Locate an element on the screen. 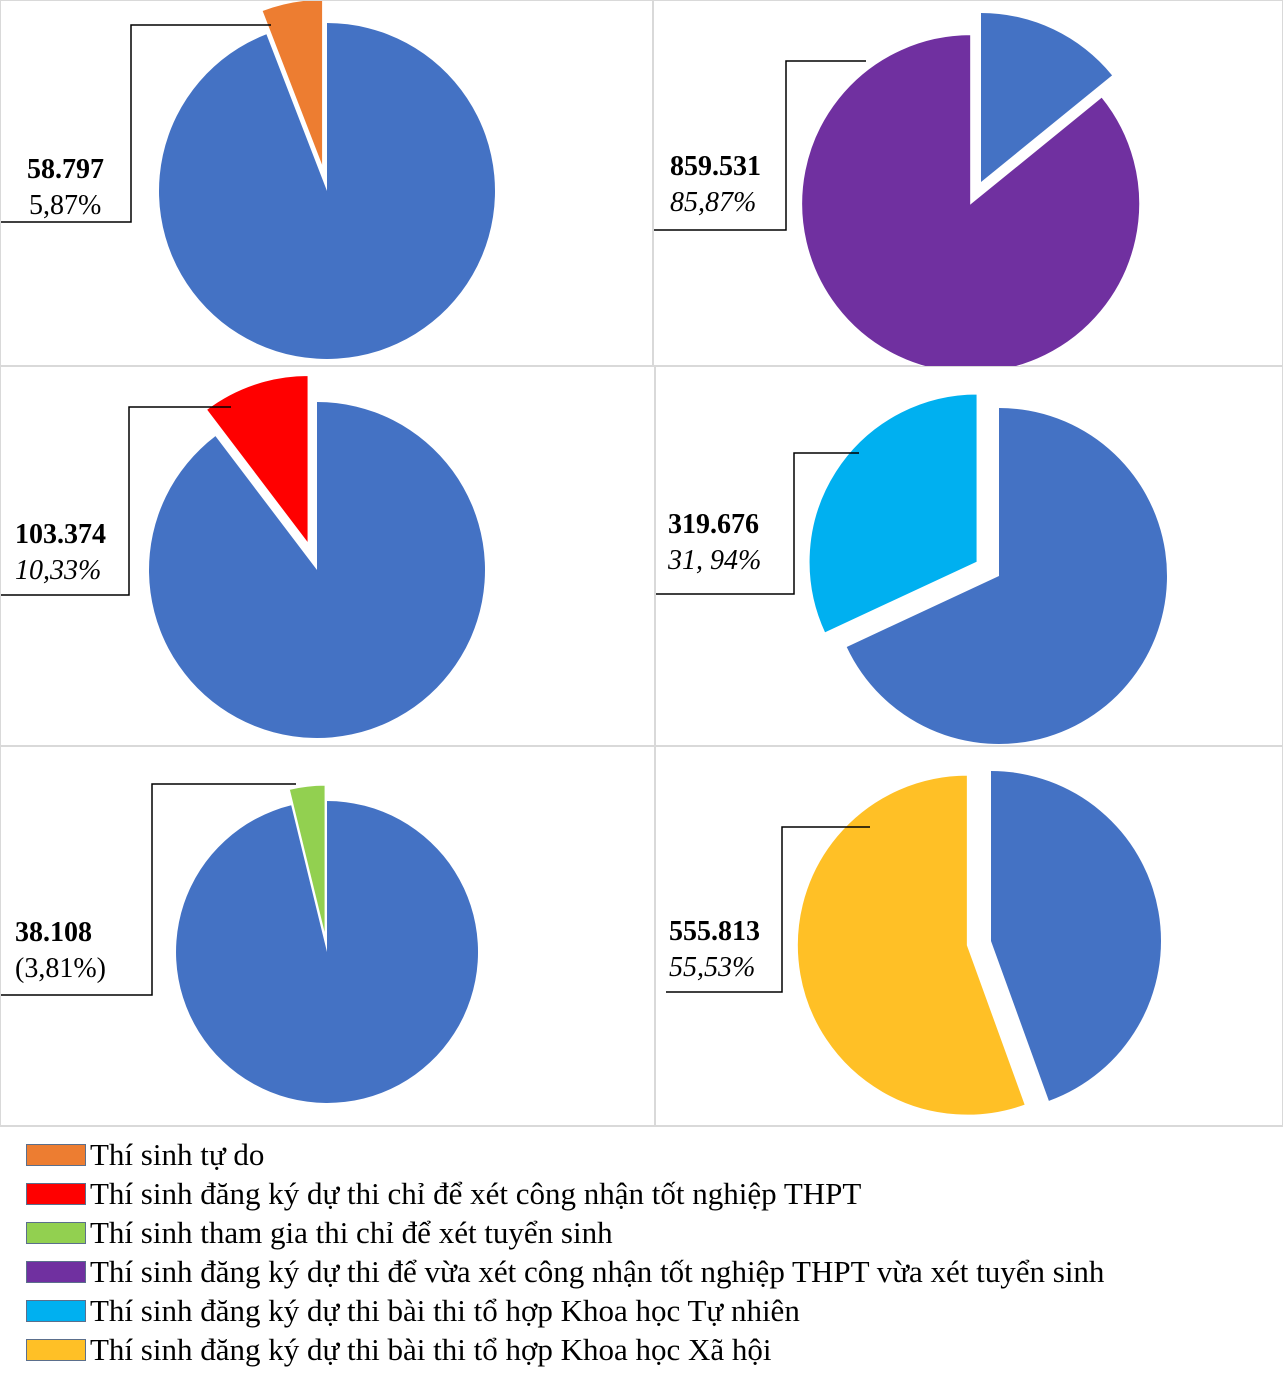  pie-chart-khoa-hoc-xa-hoi is located at coordinates (914, 943).